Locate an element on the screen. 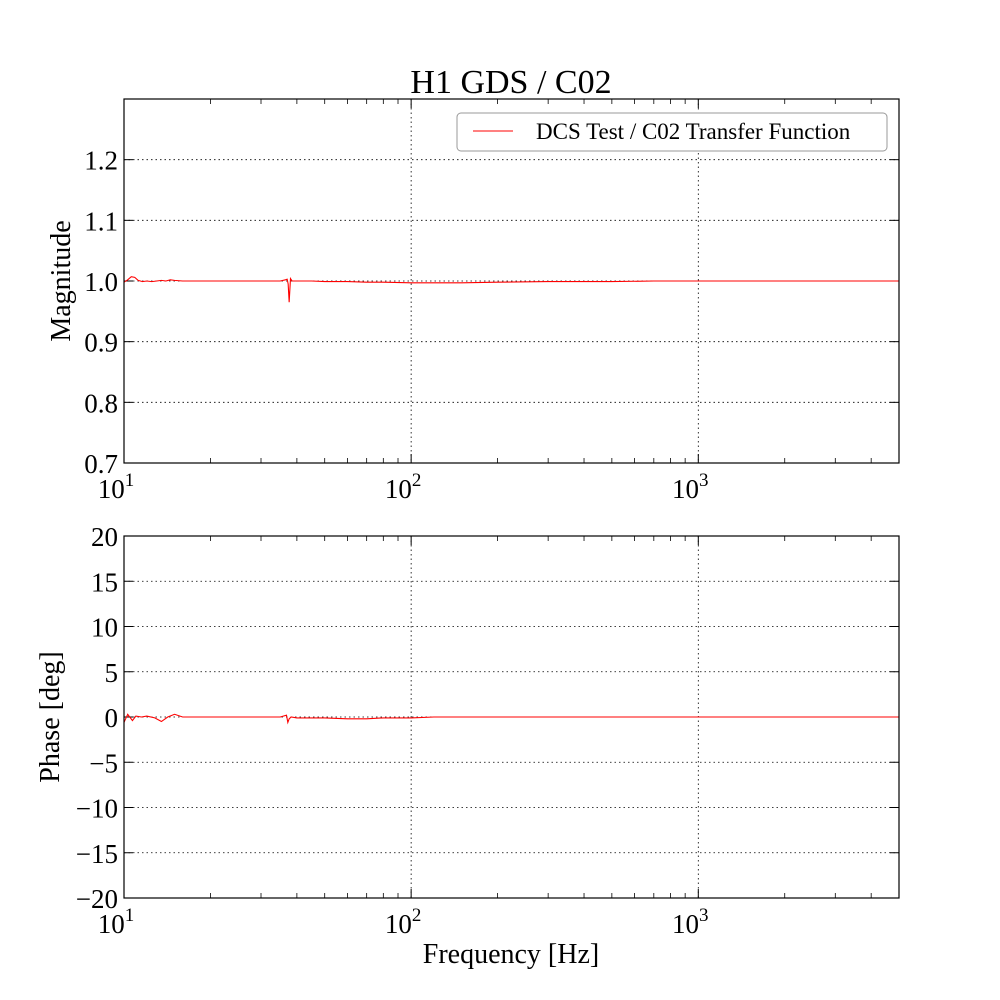 The image size is (1000, 1000). legend-box is located at coordinates (672, 132).